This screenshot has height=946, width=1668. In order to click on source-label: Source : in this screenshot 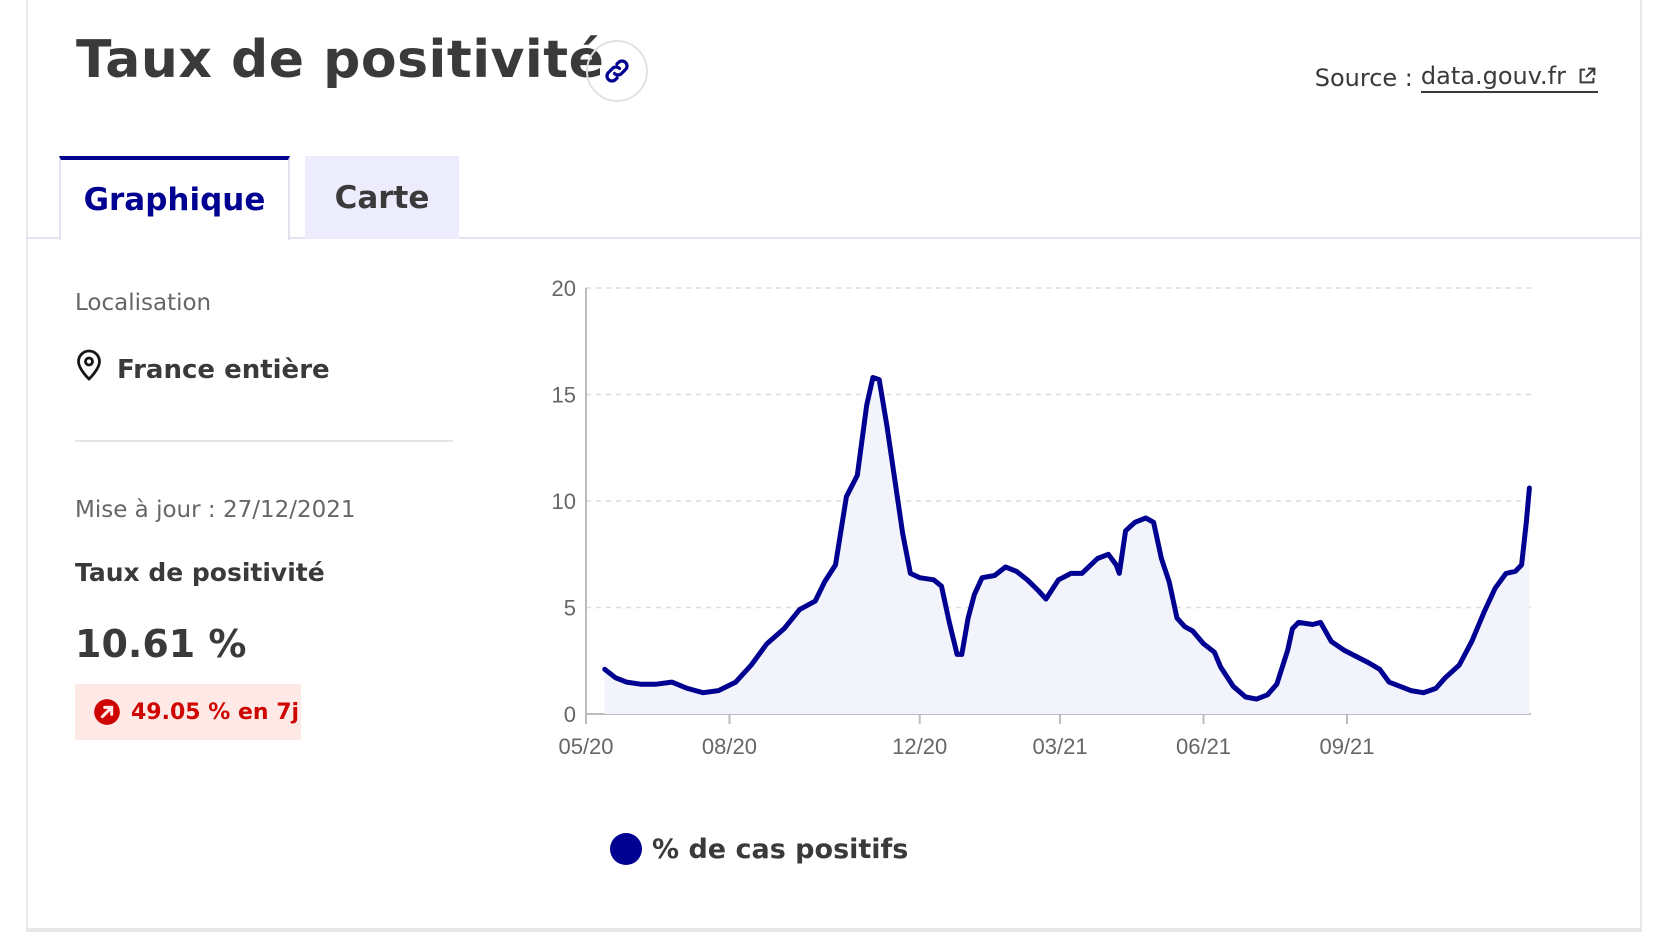, I will do `click(1363, 77)`.